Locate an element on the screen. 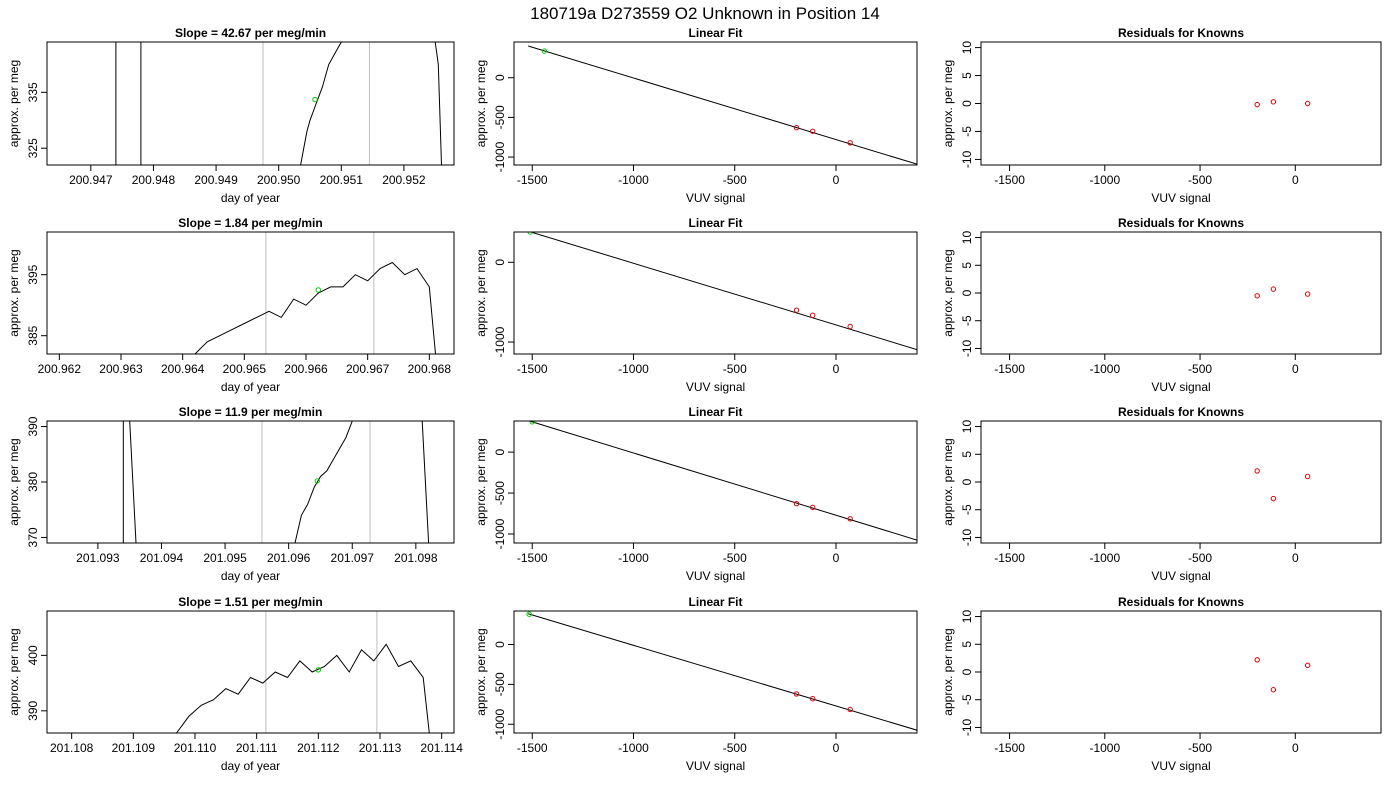  x-tick-label: 201.109 is located at coordinates (134, 748).